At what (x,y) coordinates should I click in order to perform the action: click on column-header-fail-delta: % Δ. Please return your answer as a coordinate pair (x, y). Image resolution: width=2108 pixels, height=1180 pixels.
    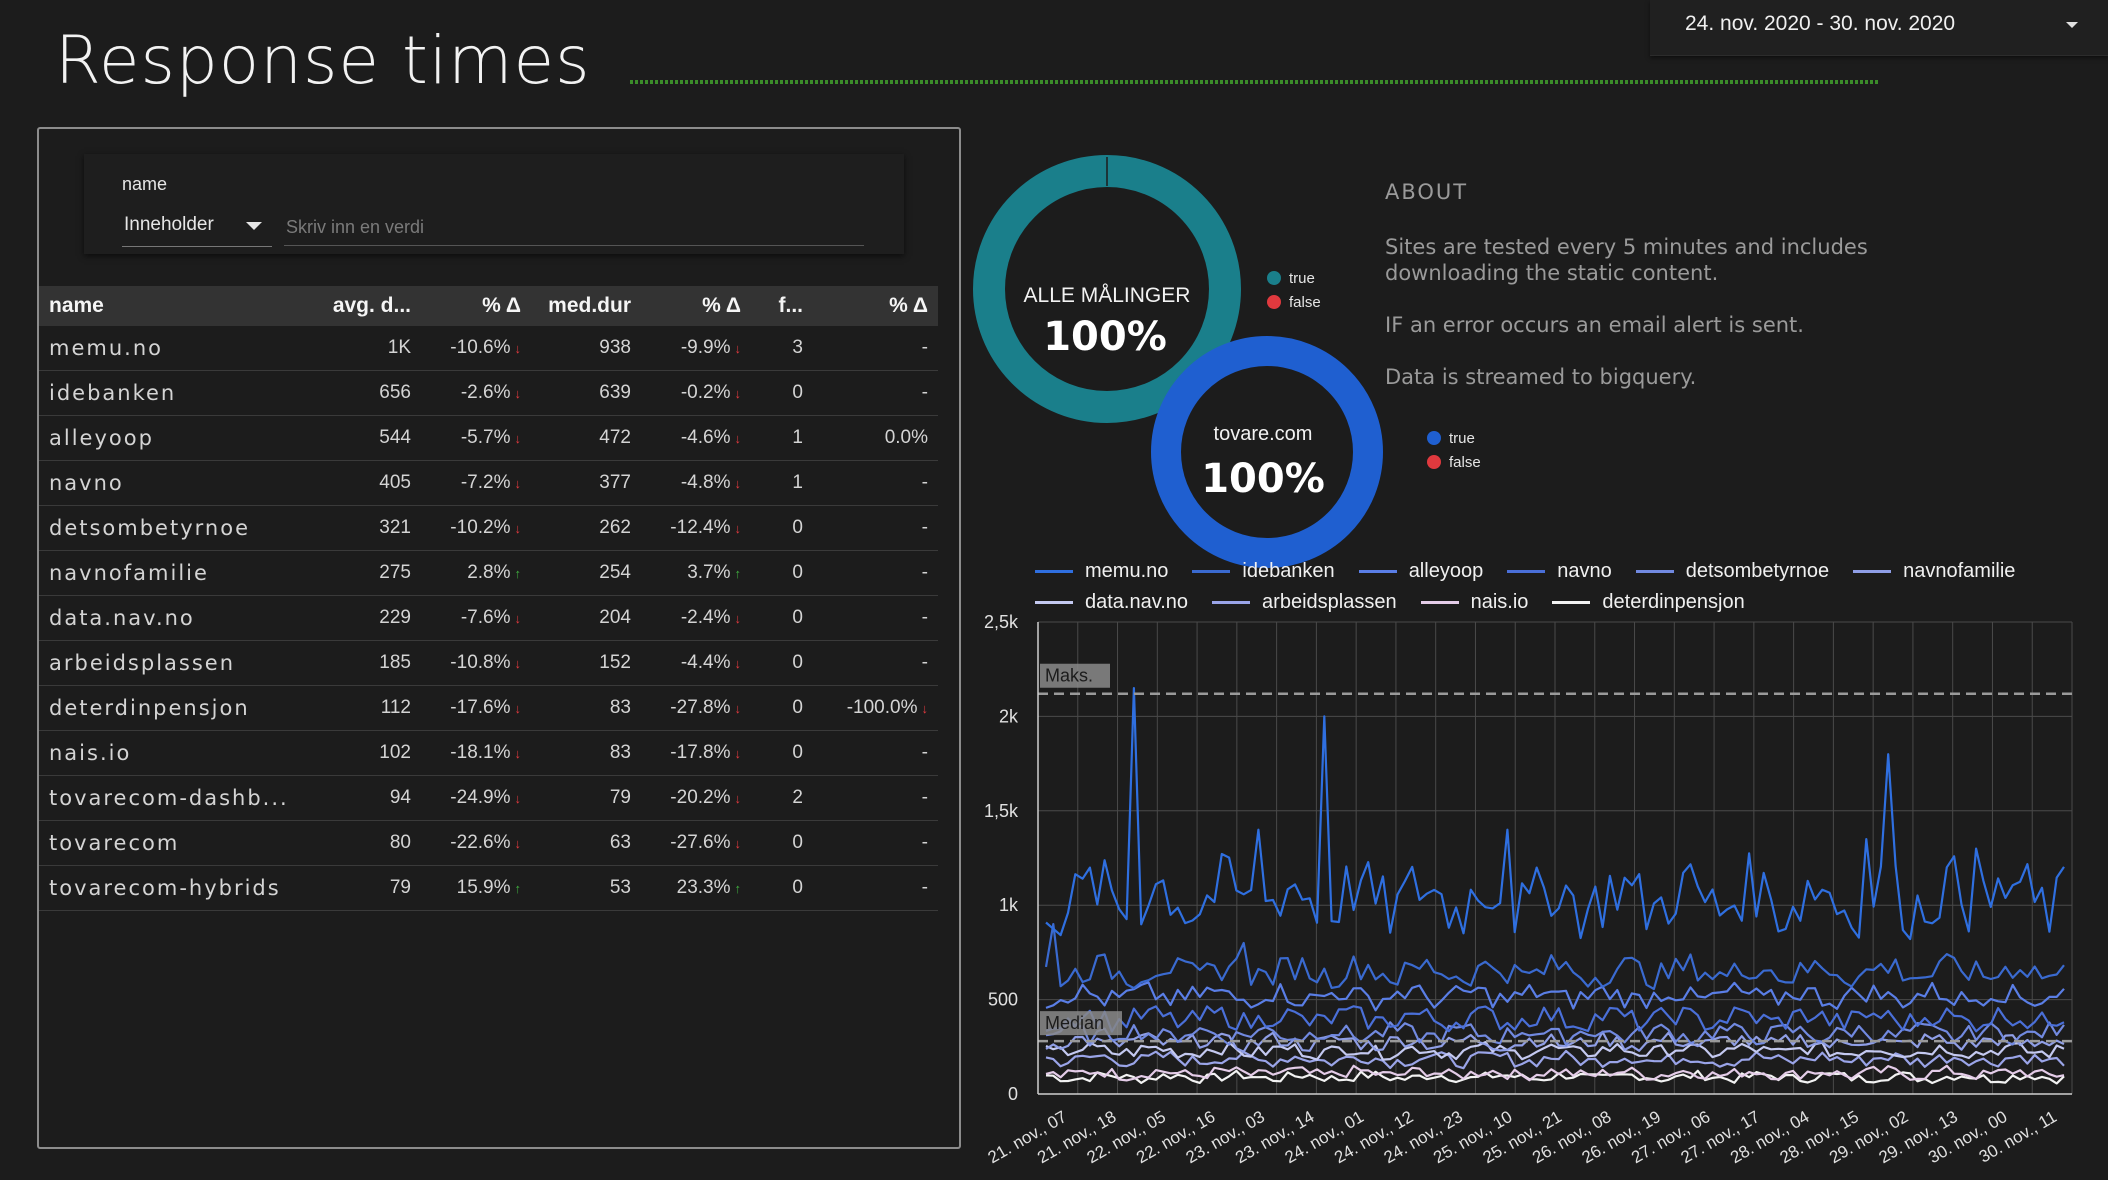
    Looking at the image, I should click on (875, 306).